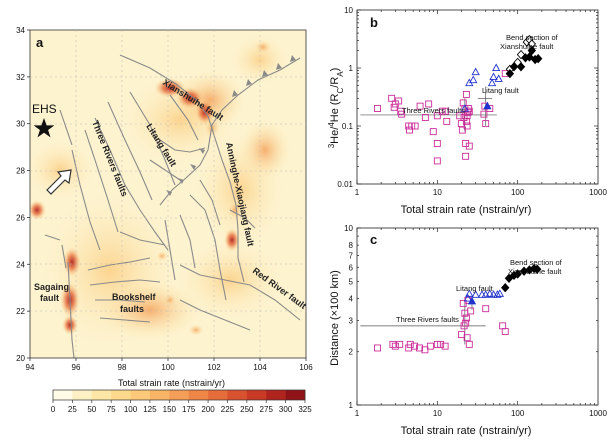 This screenshot has width=610, height=440. Describe the element at coordinates (20, 171) in the screenshot. I see `map-y-tick-label: 28` at that location.